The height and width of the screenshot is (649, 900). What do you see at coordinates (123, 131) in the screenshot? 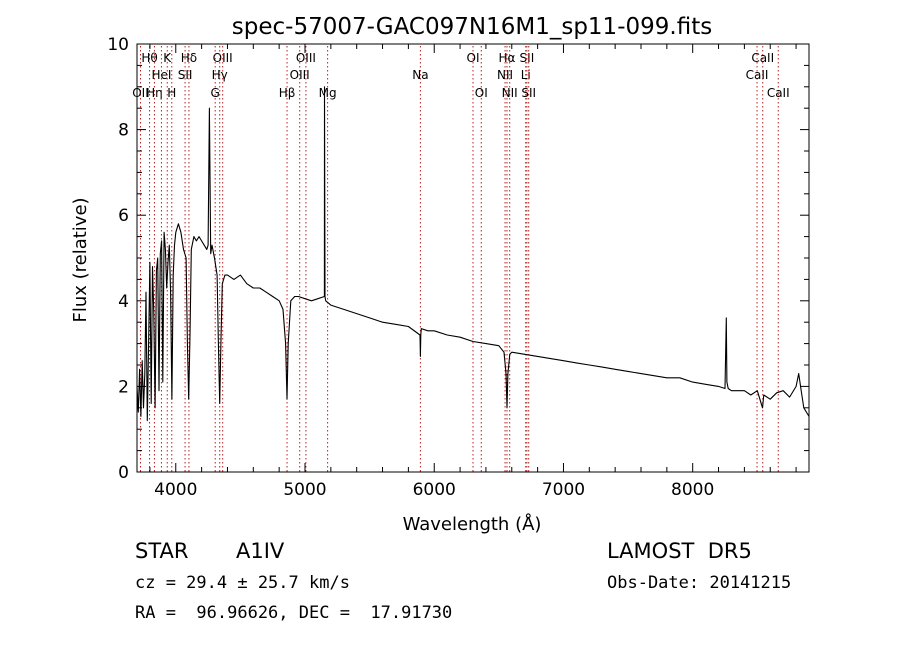
I see `y-tick-label: 8` at bounding box center [123, 131].